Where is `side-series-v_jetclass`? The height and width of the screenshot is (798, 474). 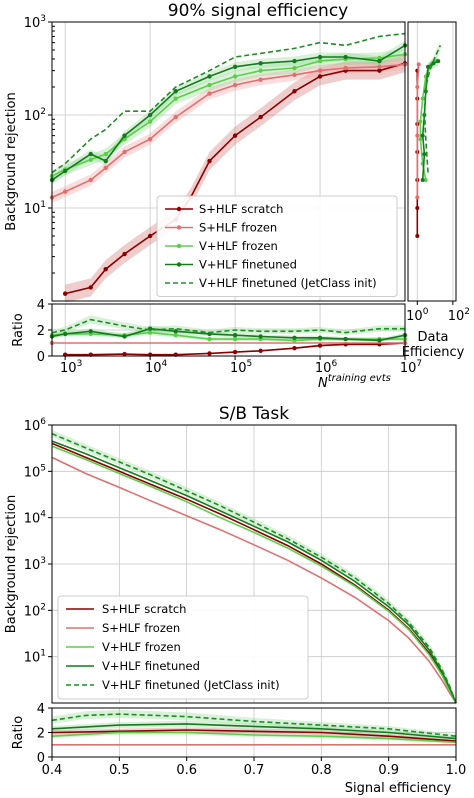
side-series-v_jetclass is located at coordinates (432, 109).